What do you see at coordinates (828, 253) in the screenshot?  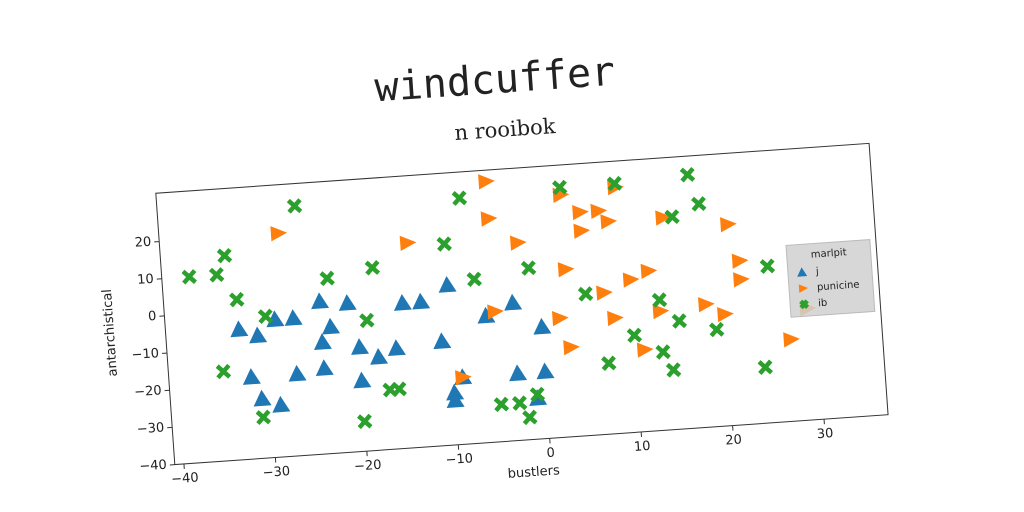 I see `legend-title: marlpit` at bounding box center [828, 253].